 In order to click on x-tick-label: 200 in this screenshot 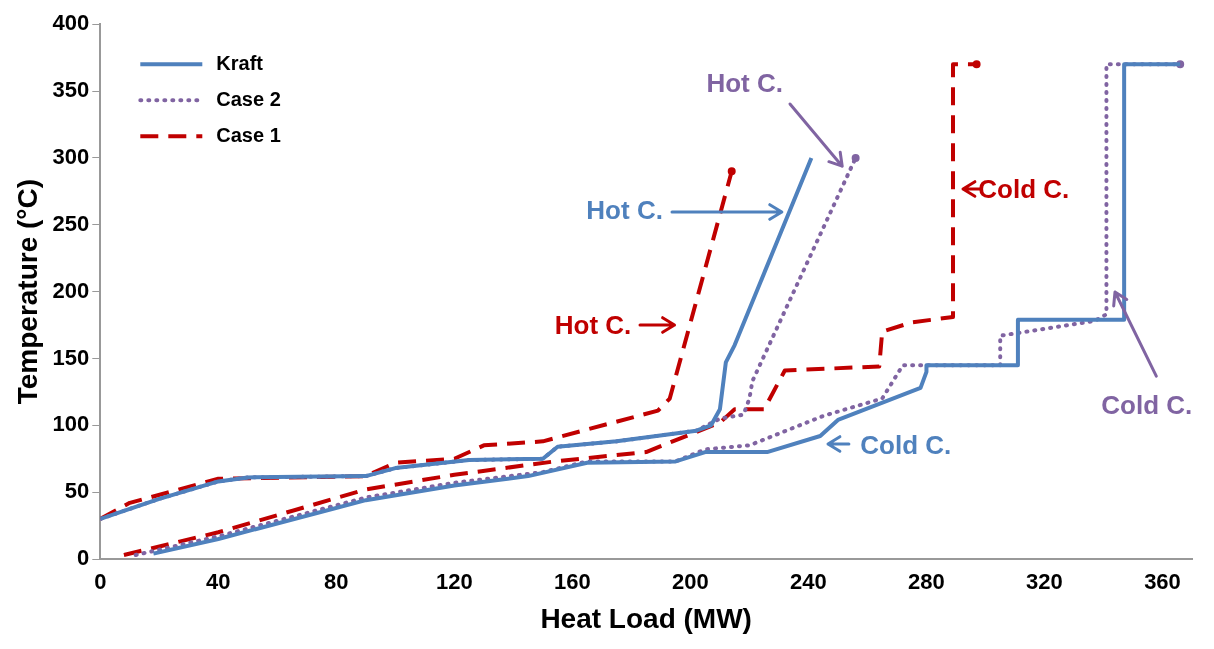, I will do `click(690, 582)`.